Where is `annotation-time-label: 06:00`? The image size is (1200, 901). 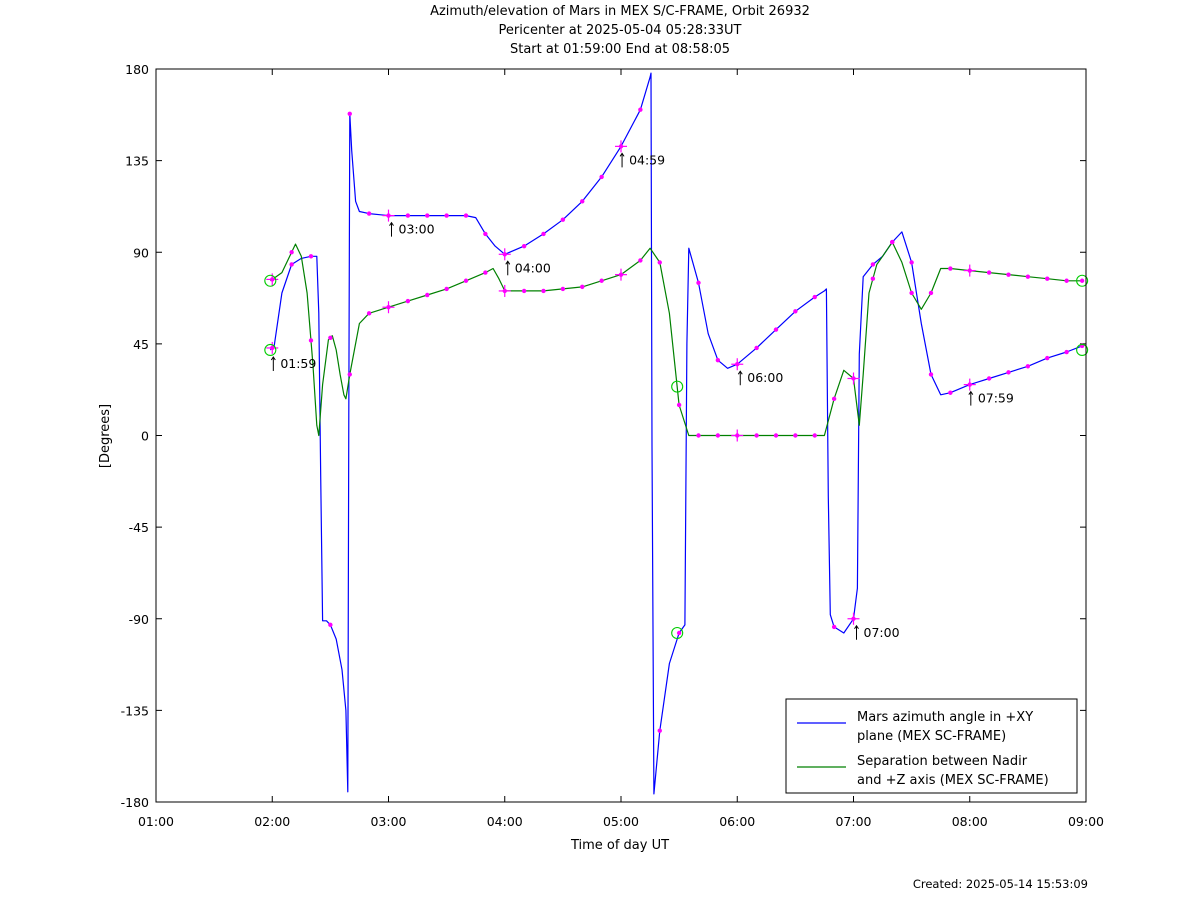
annotation-time-label: 06:00 is located at coordinates (765, 377).